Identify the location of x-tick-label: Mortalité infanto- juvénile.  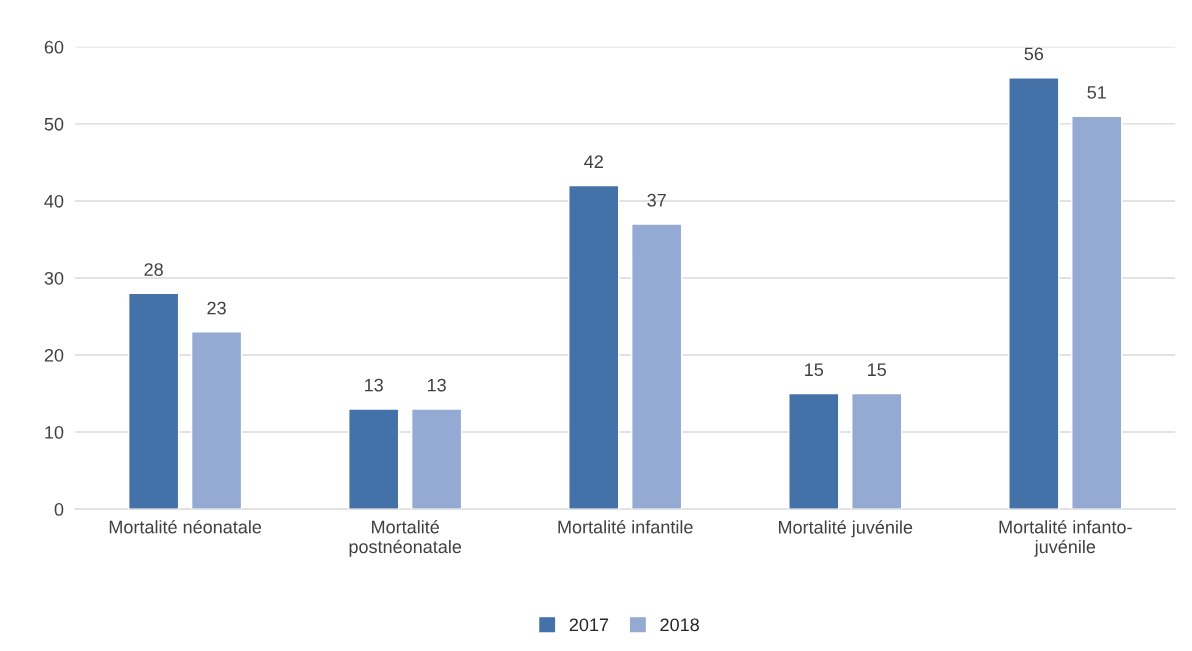
(1065, 538).